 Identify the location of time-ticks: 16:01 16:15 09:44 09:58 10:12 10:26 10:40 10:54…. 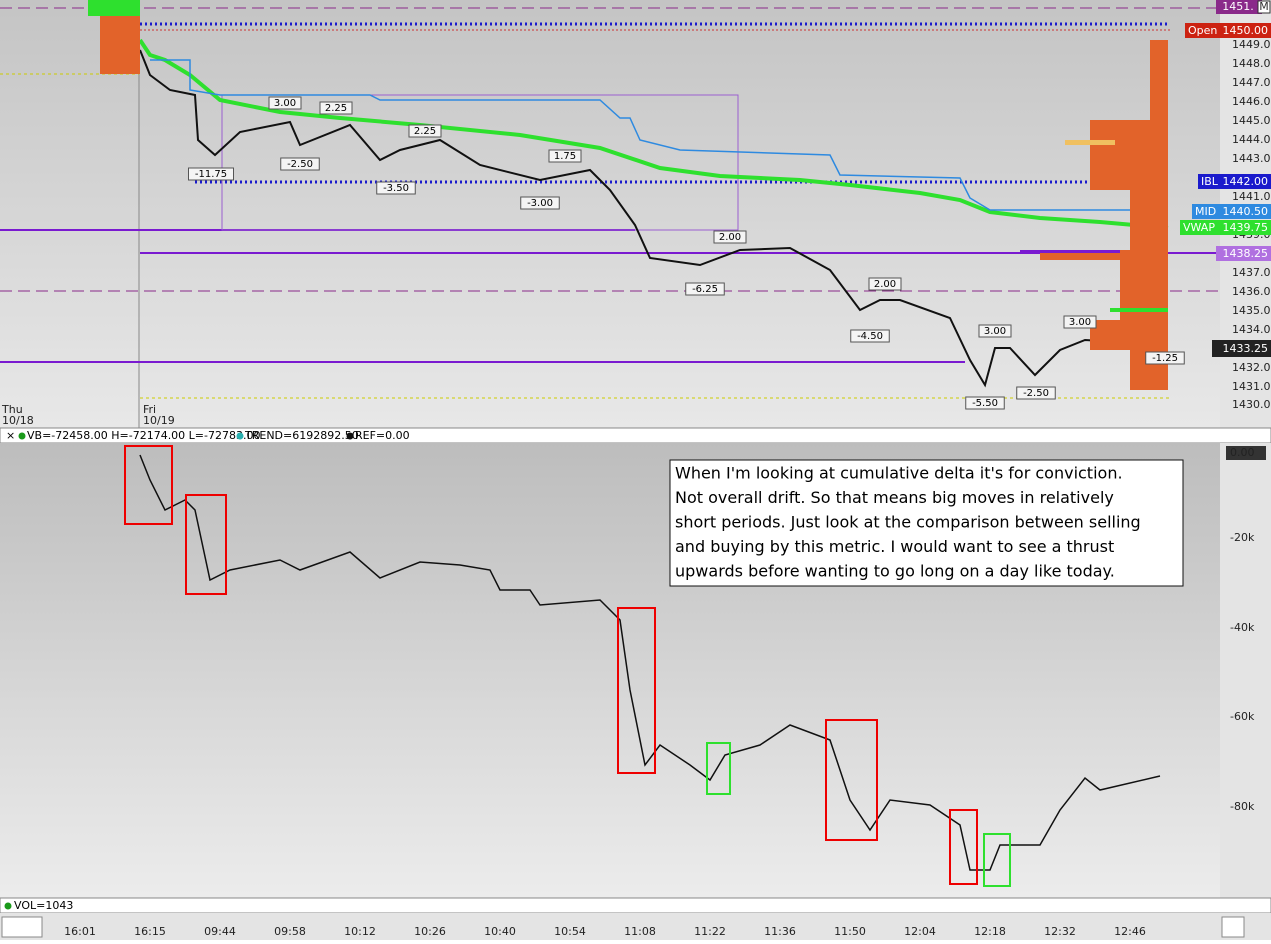
(605, 931).